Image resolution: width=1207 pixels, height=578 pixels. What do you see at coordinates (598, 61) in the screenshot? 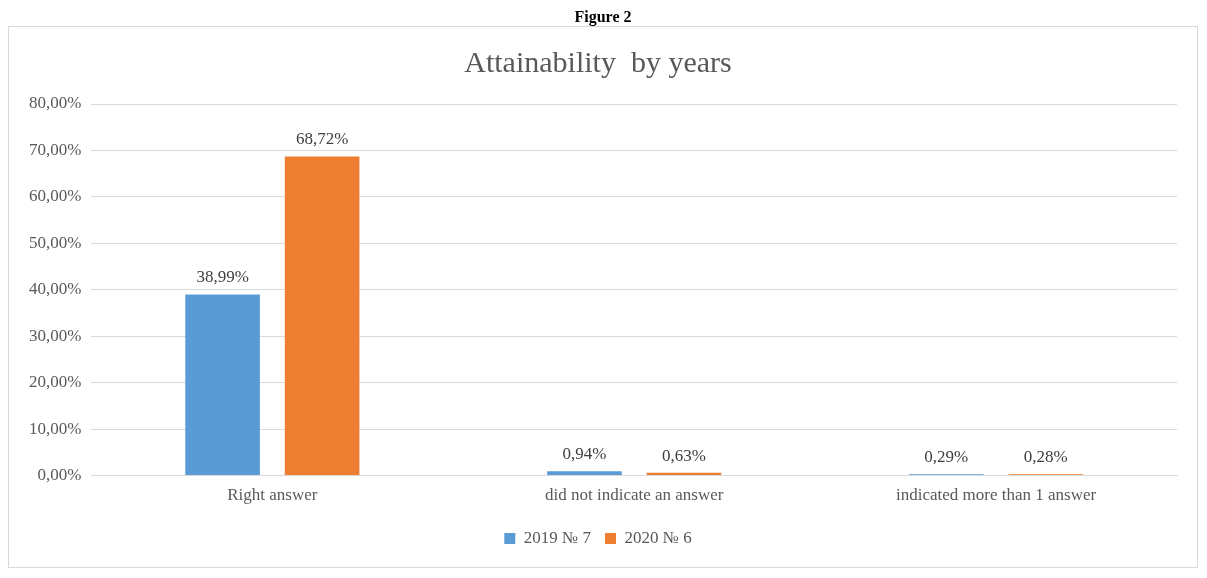
I see `chart-title: Attainability by years` at bounding box center [598, 61].